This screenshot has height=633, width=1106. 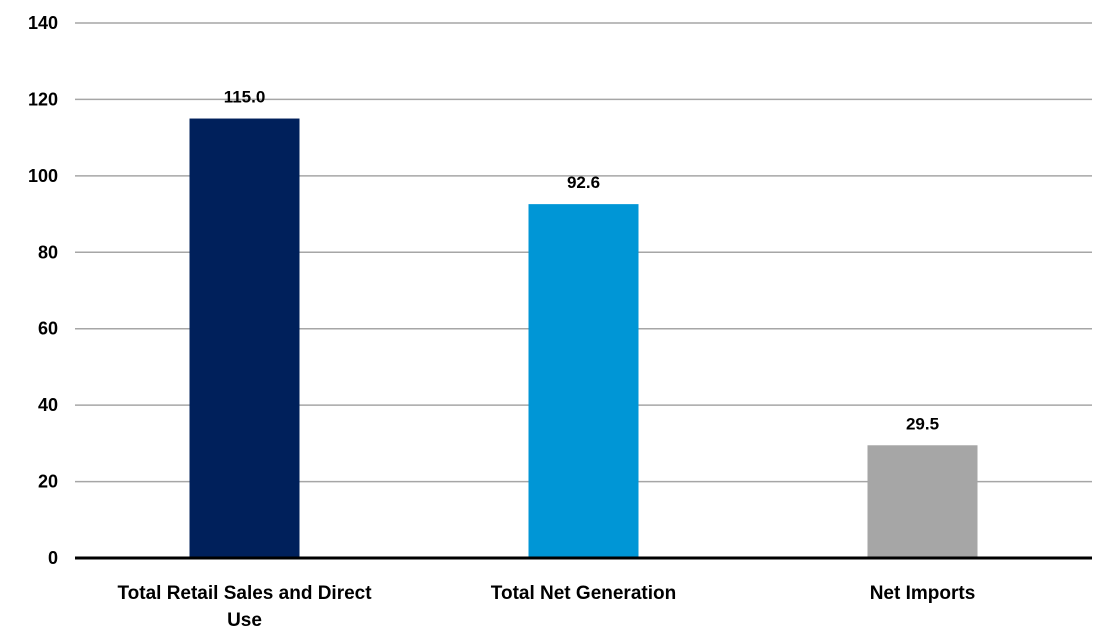 I want to click on y-tick-label: 120, so click(x=43, y=99).